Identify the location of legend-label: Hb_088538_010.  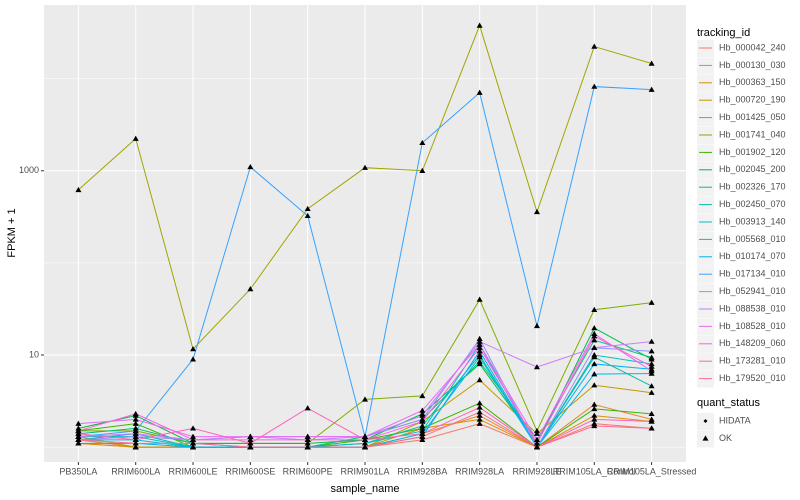
(752, 308).